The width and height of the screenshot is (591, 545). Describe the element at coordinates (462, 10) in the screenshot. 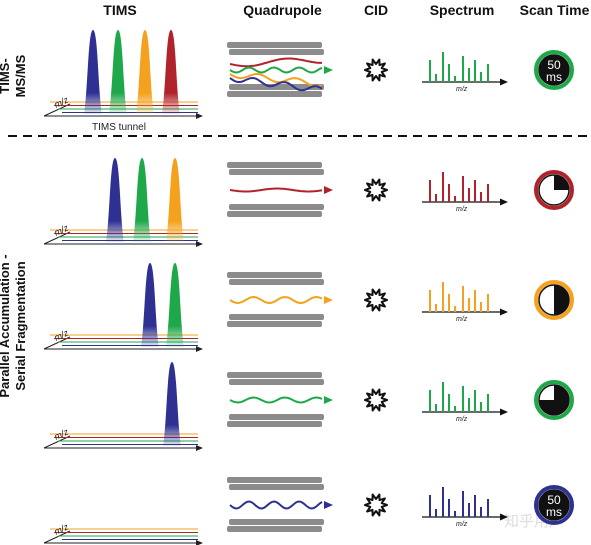

I see `header-spectrum: Spectrum` at that location.